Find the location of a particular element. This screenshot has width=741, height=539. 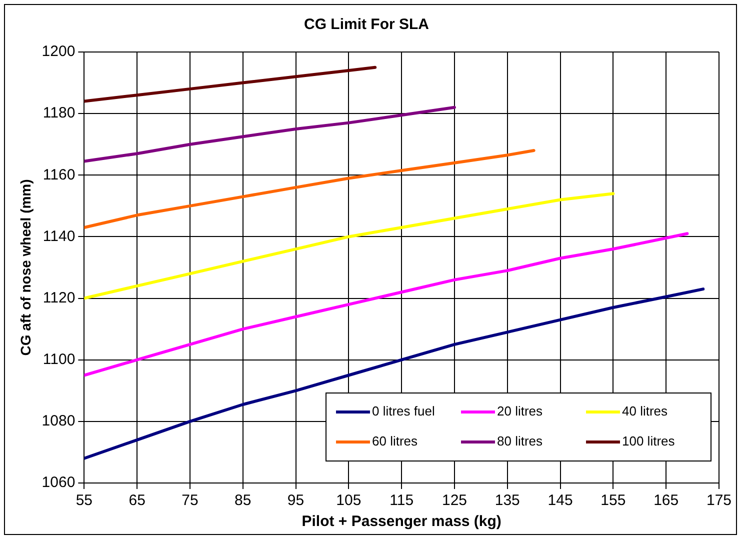

legend-label: 40 litres is located at coordinates (645, 411).